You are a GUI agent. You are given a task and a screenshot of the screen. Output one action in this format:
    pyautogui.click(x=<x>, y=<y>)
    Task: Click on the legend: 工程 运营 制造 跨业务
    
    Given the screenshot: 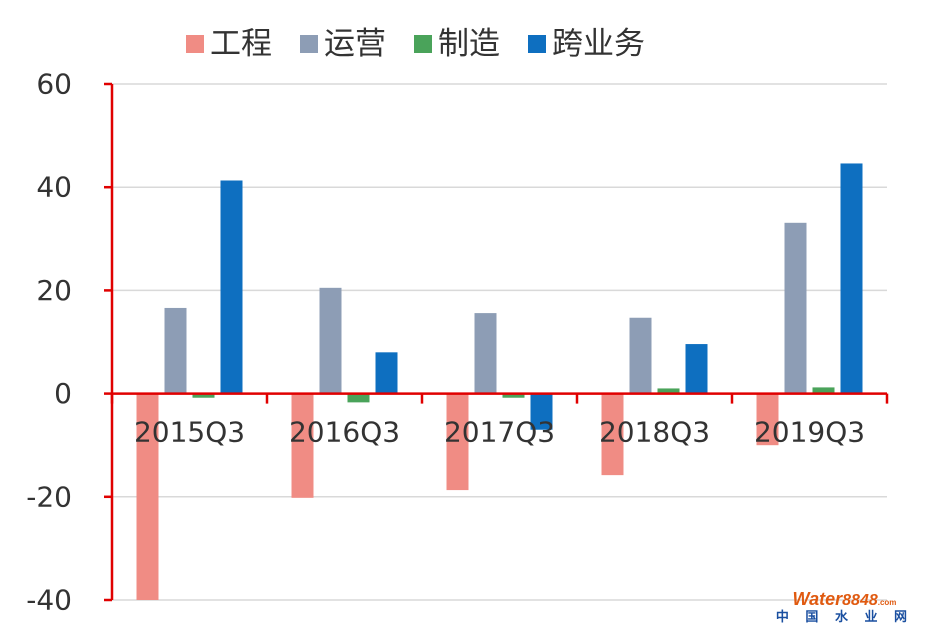 What is the action you would take?
    pyautogui.click(x=415, y=44)
    